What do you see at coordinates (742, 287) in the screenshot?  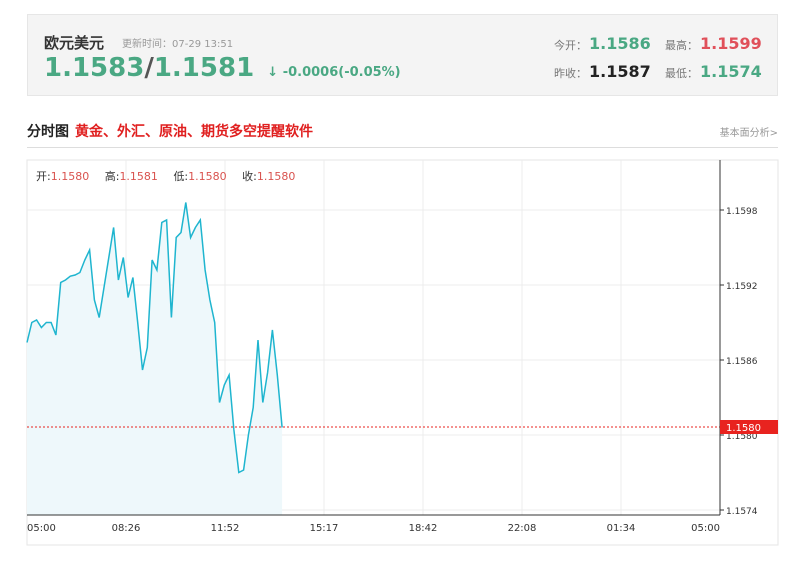 I see `y-tick-label: 1.1592` at bounding box center [742, 287].